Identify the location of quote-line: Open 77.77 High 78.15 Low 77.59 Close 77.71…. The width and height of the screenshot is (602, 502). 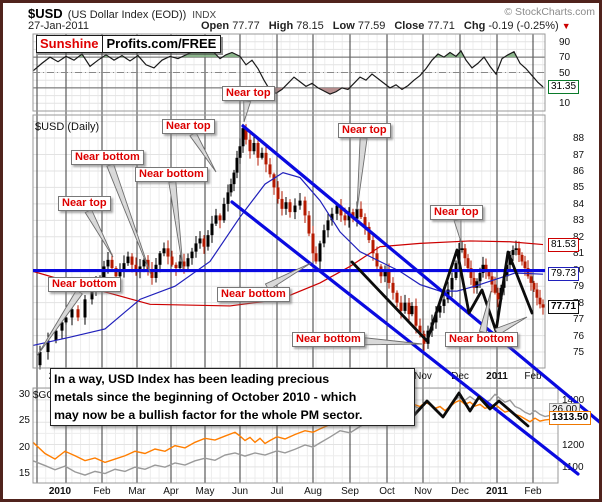
(386, 26).